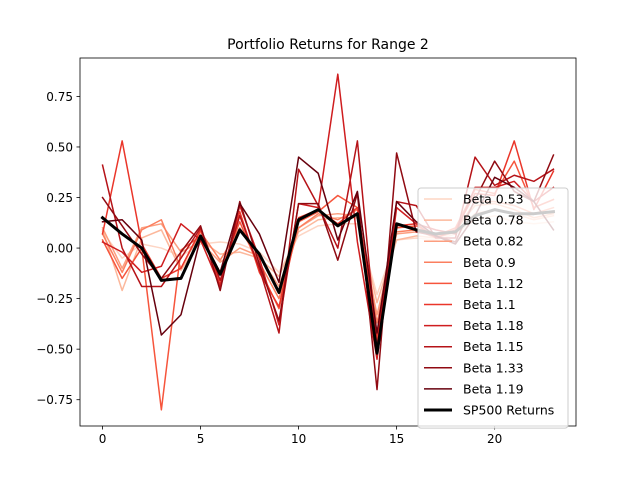 The width and height of the screenshot is (640, 480). Describe the element at coordinates (396, 439) in the screenshot. I see `x-tick-label-3: 15` at that location.